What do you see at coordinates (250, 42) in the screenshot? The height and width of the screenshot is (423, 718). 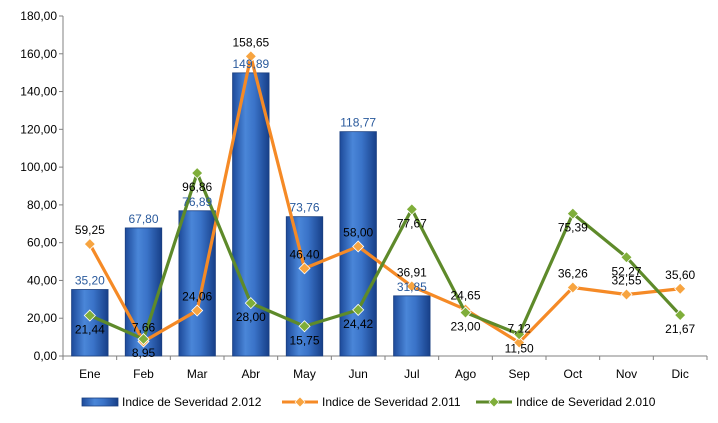 I see `line-data-label: 158,65` at bounding box center [250, 42].